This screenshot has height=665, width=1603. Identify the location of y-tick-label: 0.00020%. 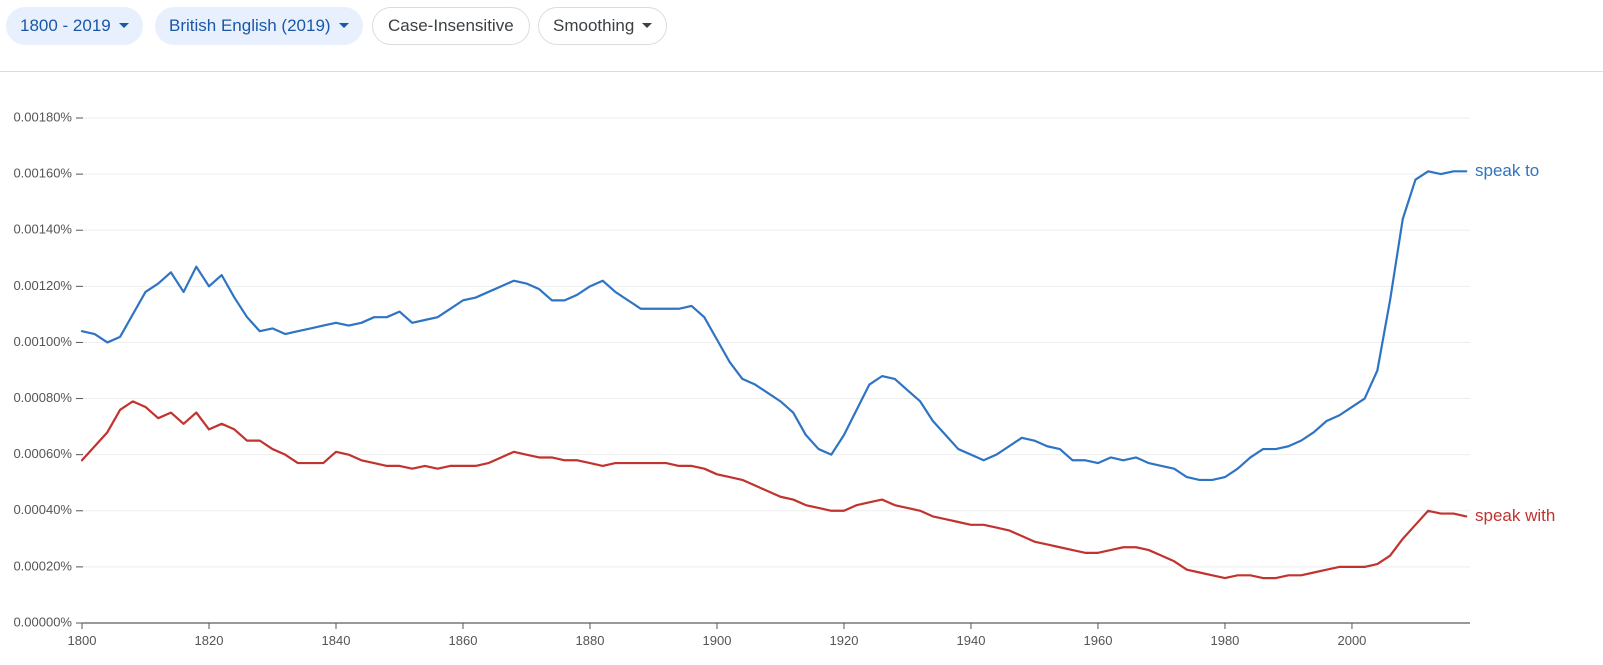
(42, 565).